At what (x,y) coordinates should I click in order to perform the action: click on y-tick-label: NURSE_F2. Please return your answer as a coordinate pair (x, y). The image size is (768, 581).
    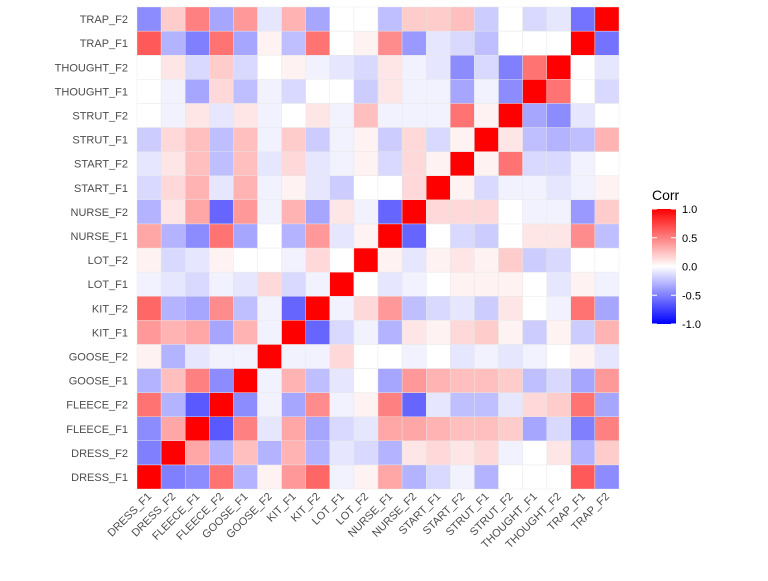
    Looking at the image, I should click on (99, 213).